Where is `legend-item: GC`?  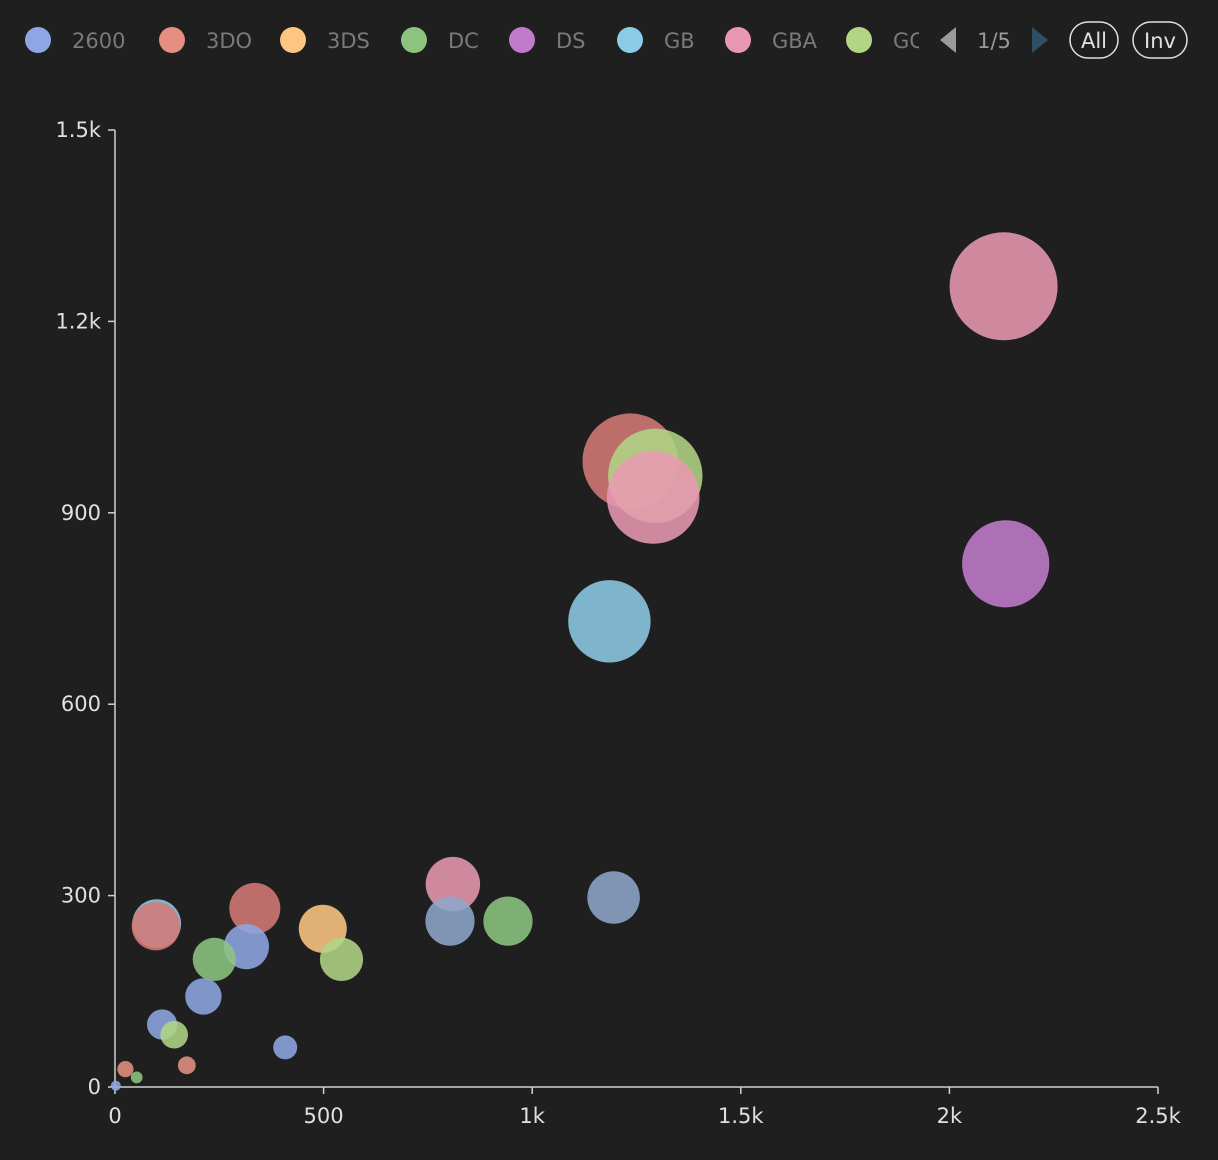
legend-item: GC is located at coordinates (885, 40).